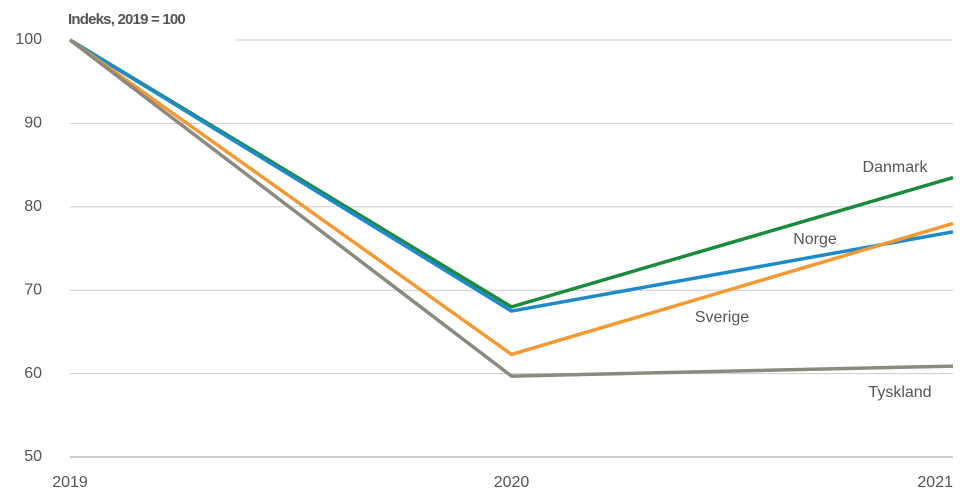 The image size is (973, 490). What do you see at coordinates (815, 239) in the screenshot?
I see `series-label: Norge` at bounding box center [815, 239].